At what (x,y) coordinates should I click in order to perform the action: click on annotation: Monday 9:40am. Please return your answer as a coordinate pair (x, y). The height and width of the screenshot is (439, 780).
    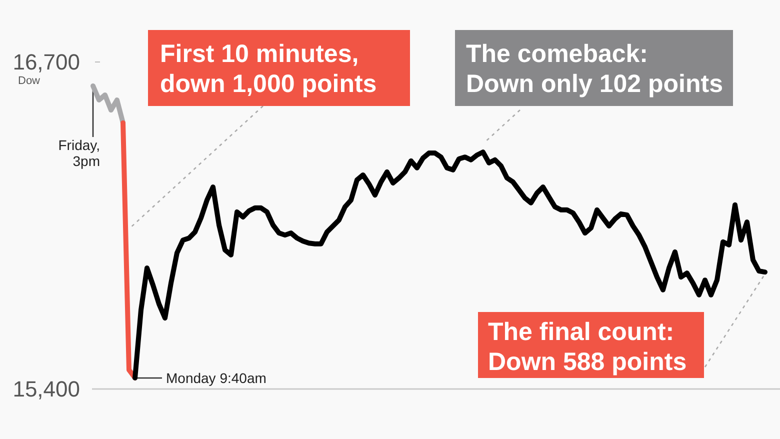
    Looking at the image, I should click on (216, 378).